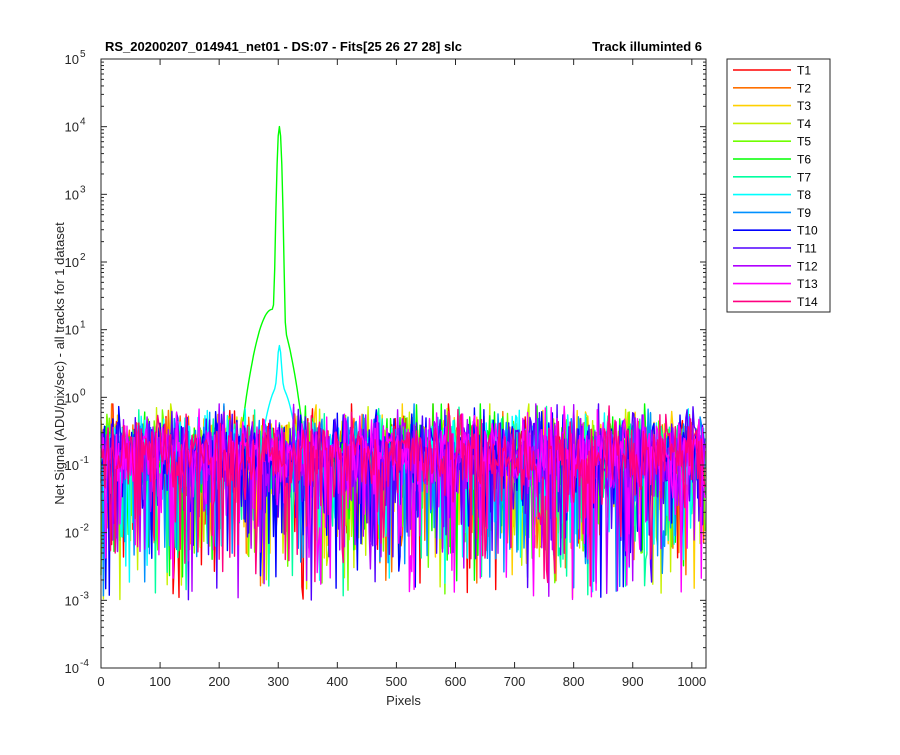  What do you see at coordinates (83, 325) in the screenshot?
I see `y-tick-exponent: 1` at bounding box center [83, 325].